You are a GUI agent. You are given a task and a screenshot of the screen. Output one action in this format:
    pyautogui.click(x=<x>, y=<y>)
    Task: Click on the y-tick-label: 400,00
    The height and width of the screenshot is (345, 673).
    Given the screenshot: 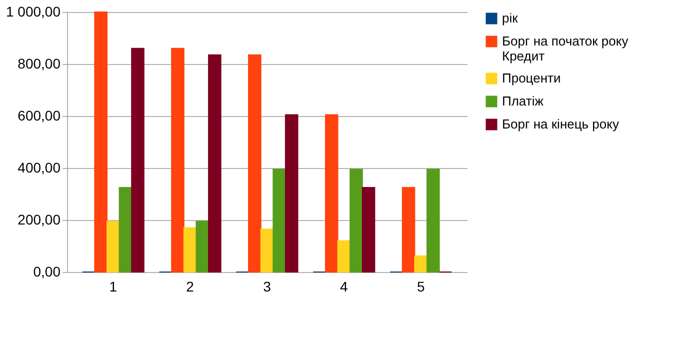 What is the action you would take?
    pyautogui.click(x=39, y=168)
    